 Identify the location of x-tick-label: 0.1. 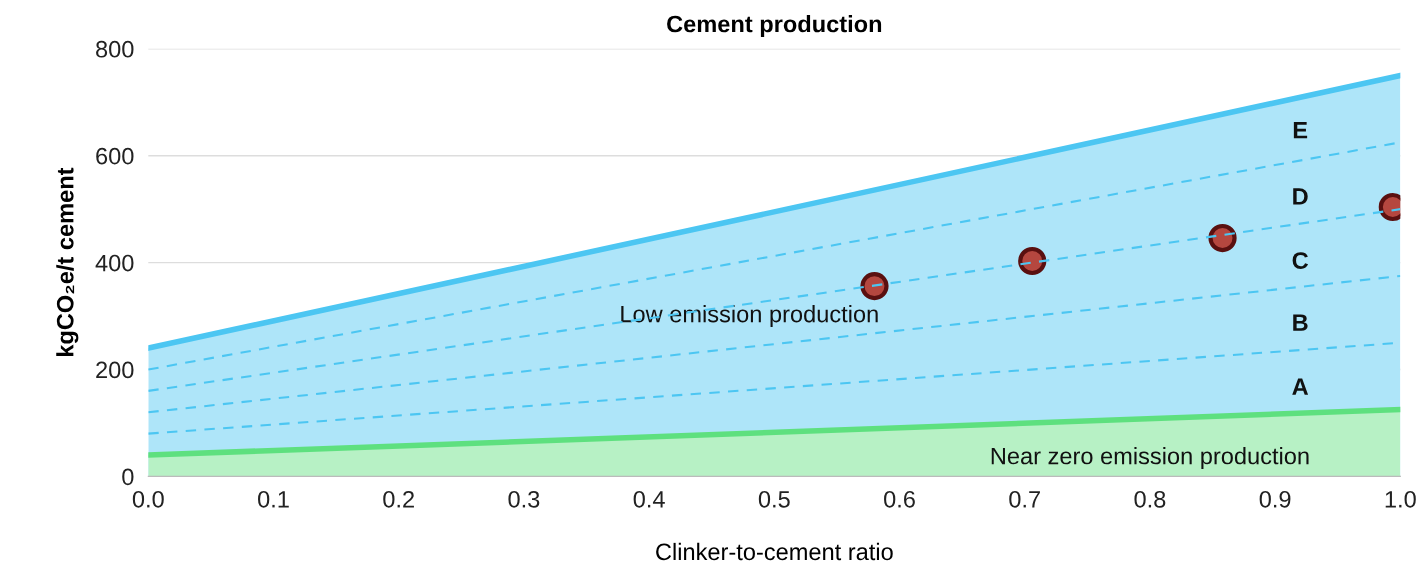
(273, 499).